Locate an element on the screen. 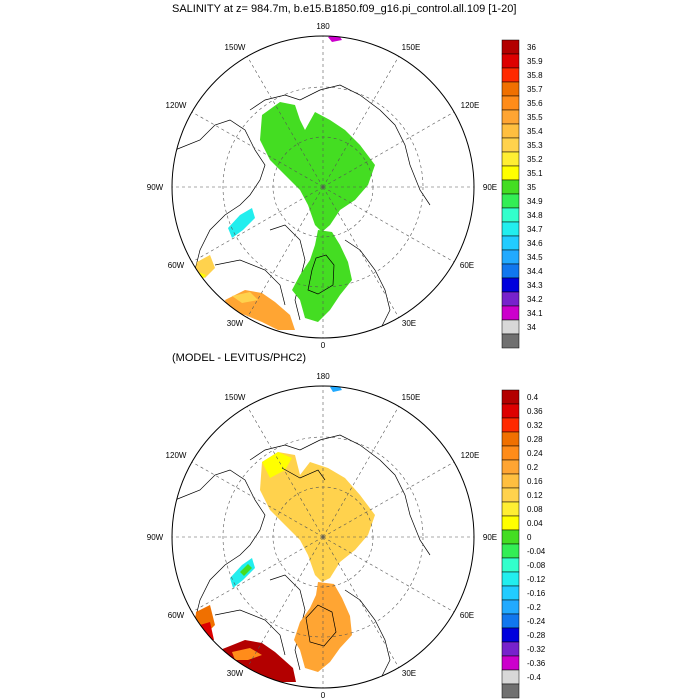 This screenshot has width=700, height=700. colorbar-label: -0.12 is located at coordinates (536, 579).